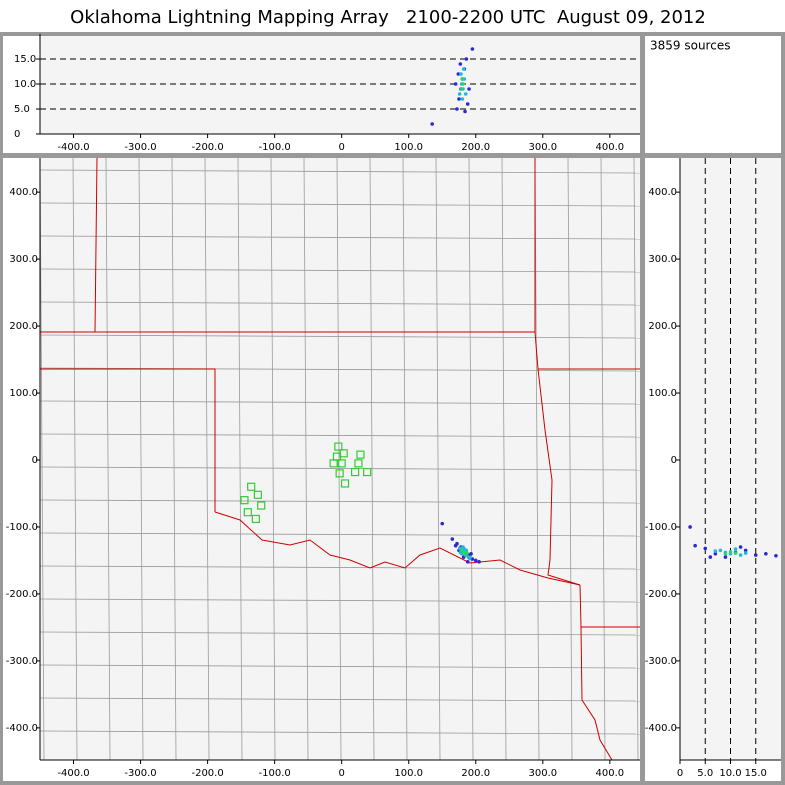 The image size is (785, 785). Describe the element at coordinates (756, 773) in the screenshot. I see `x-tick-label: 15.0` at that location.